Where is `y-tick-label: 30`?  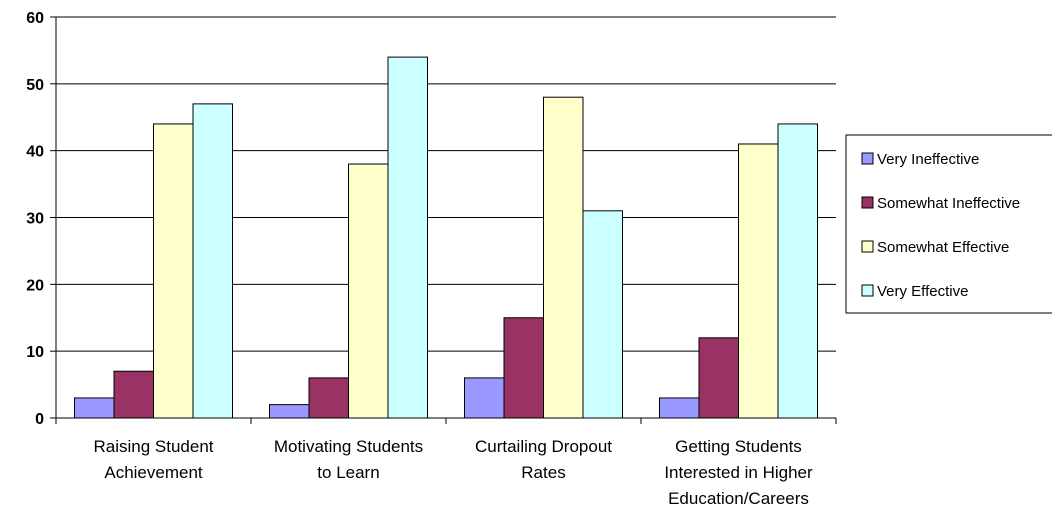 y-tick-label: 30 is located at coordinates (35, 219).